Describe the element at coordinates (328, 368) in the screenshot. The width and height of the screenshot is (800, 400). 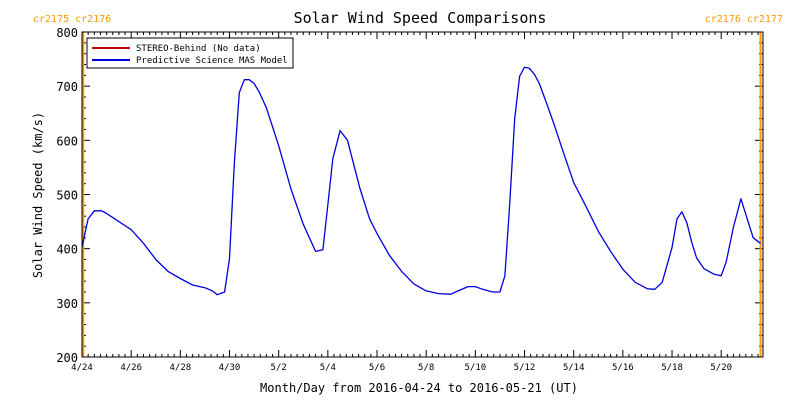
I see `x-tick-label: 5/4` at that location.